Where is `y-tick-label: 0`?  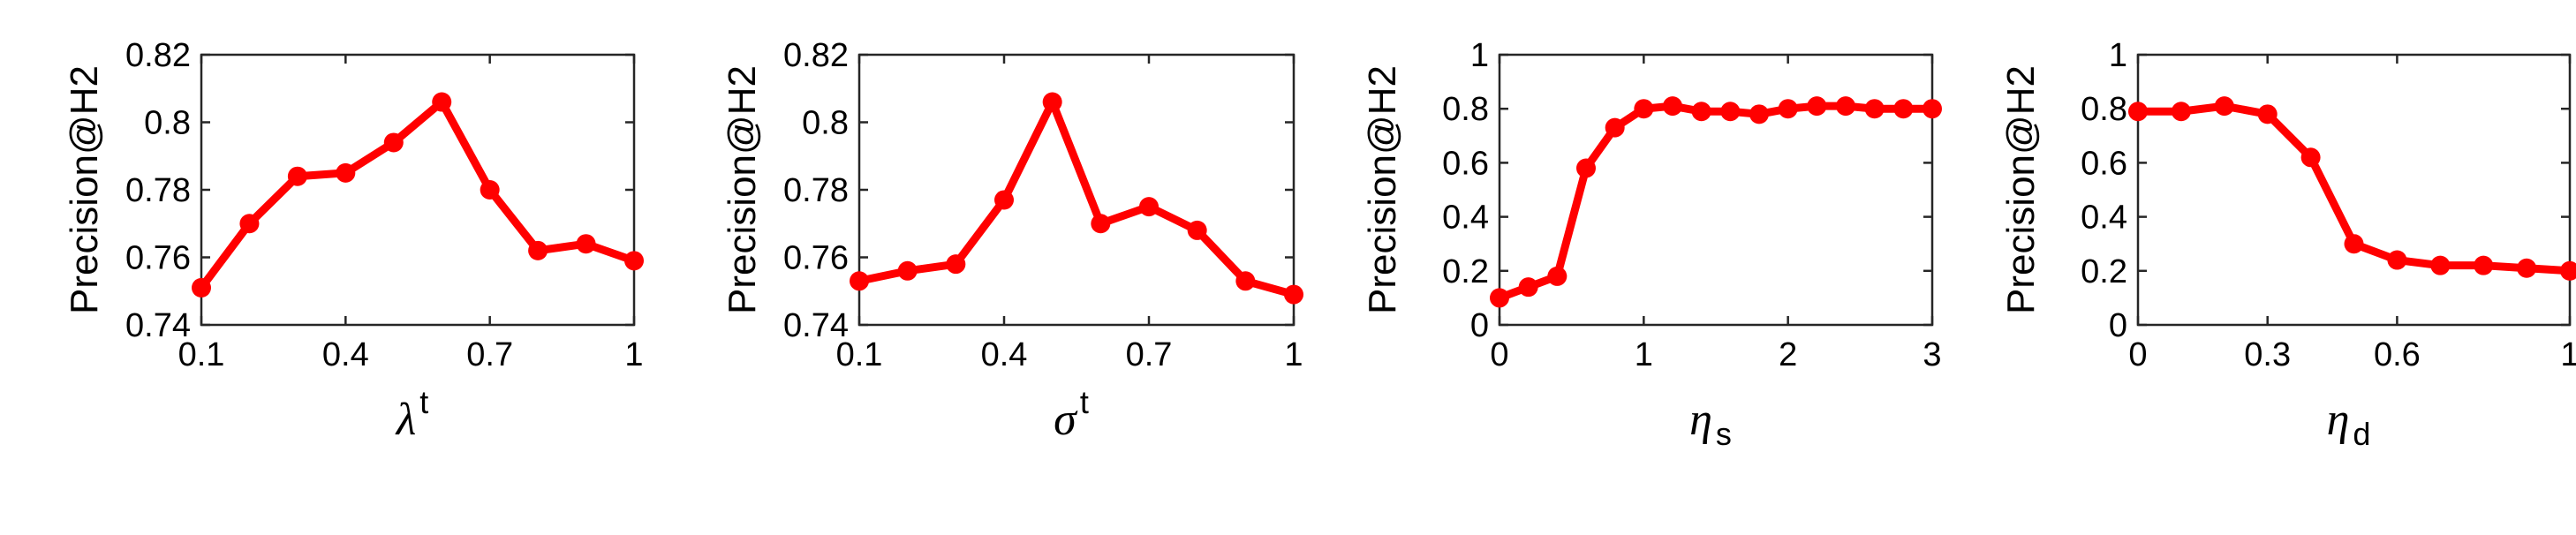 y-tick-label: 0 is located at coordinates (1479, 325).